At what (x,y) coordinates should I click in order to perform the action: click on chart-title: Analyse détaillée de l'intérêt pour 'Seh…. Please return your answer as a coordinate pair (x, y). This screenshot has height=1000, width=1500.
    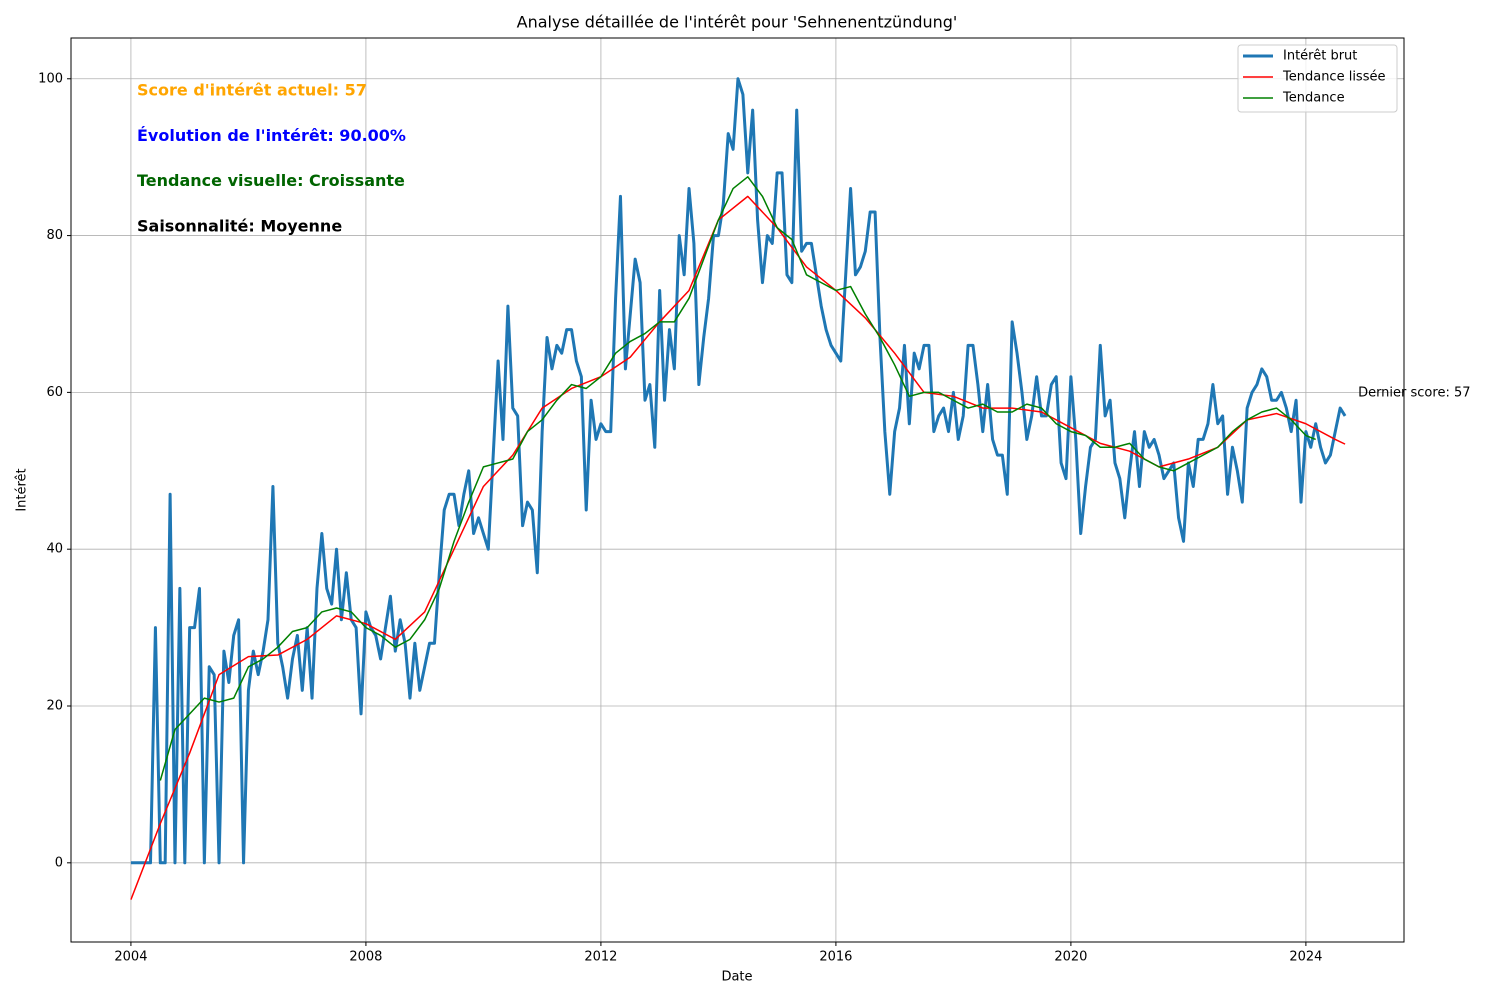
    Looking at the image, I should click on (737, 22).